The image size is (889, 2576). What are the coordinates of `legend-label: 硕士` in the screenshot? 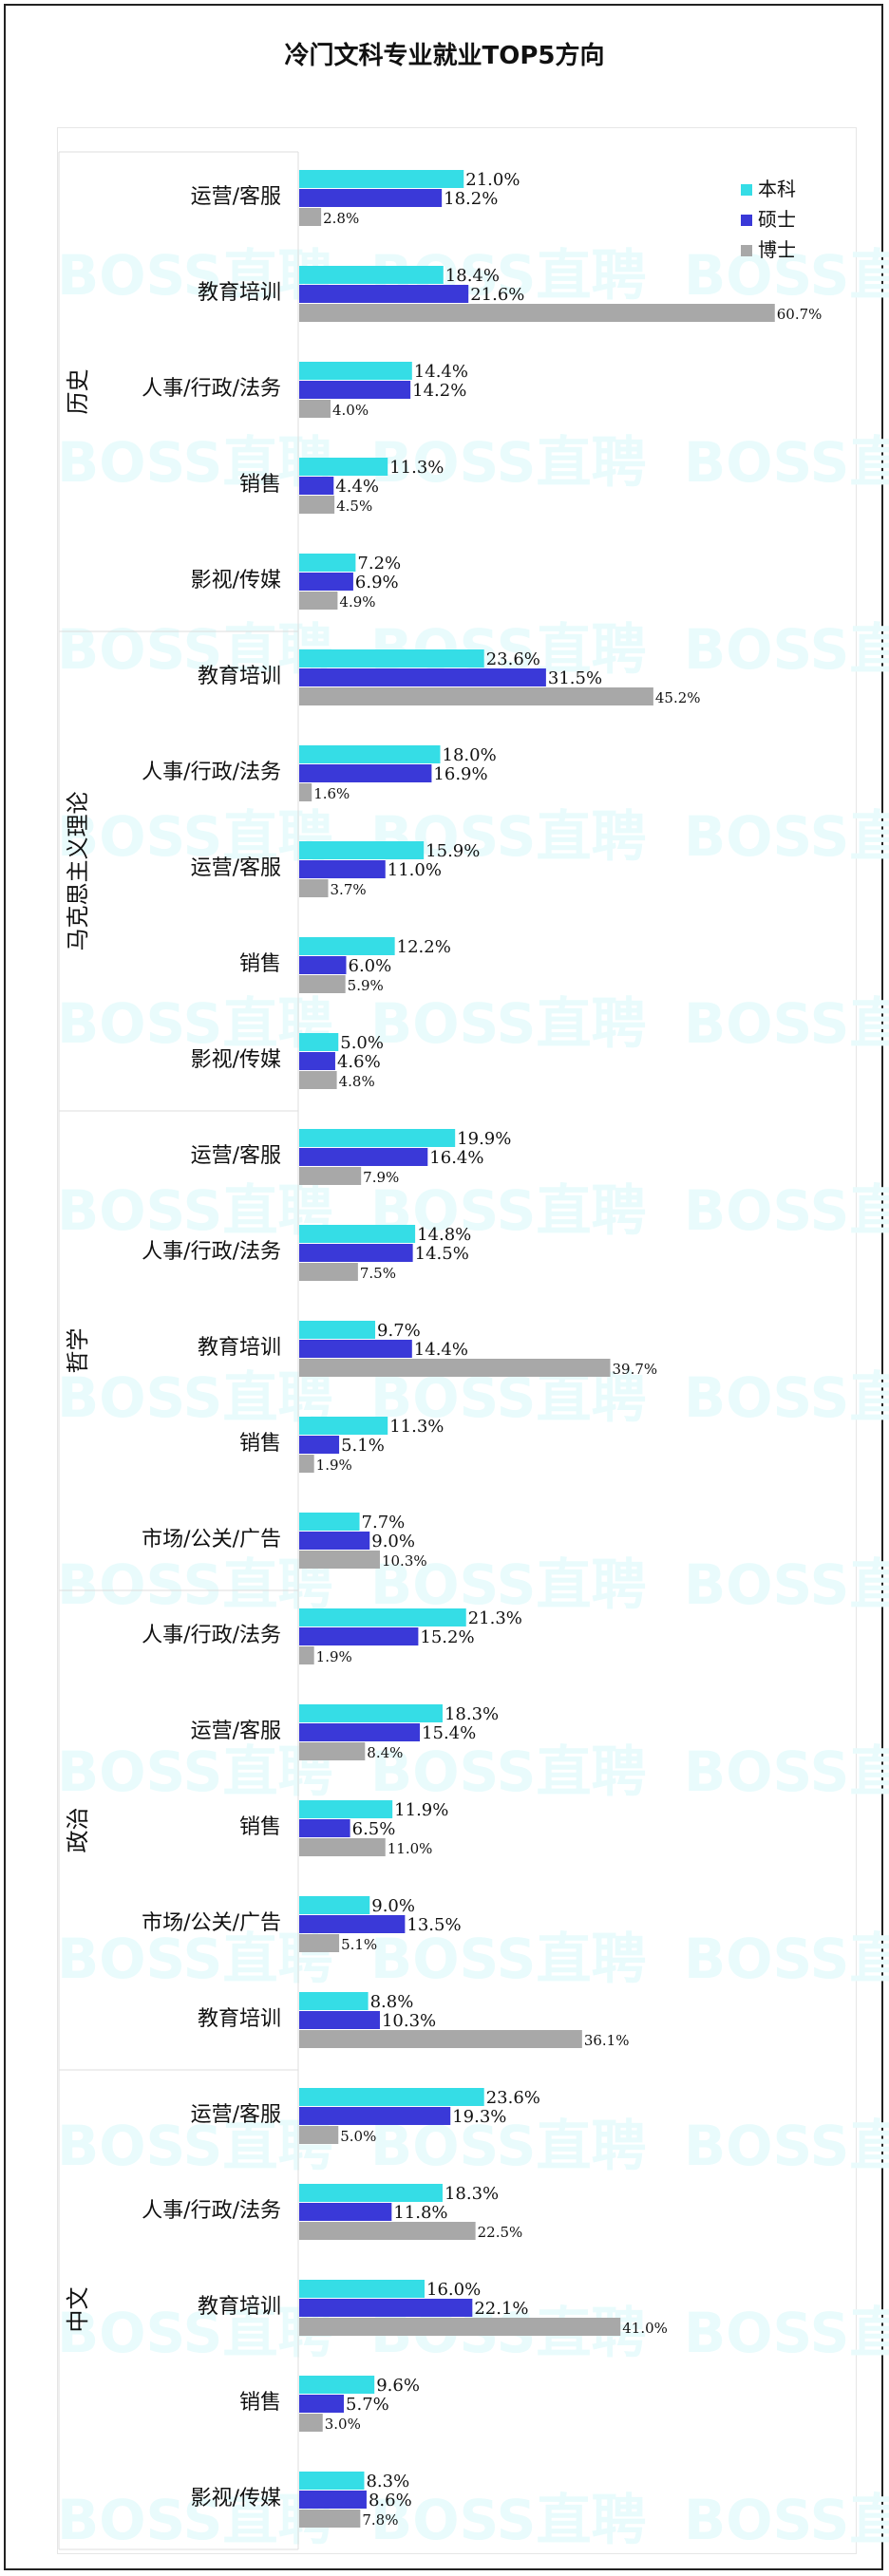 It's located at (777, 219).